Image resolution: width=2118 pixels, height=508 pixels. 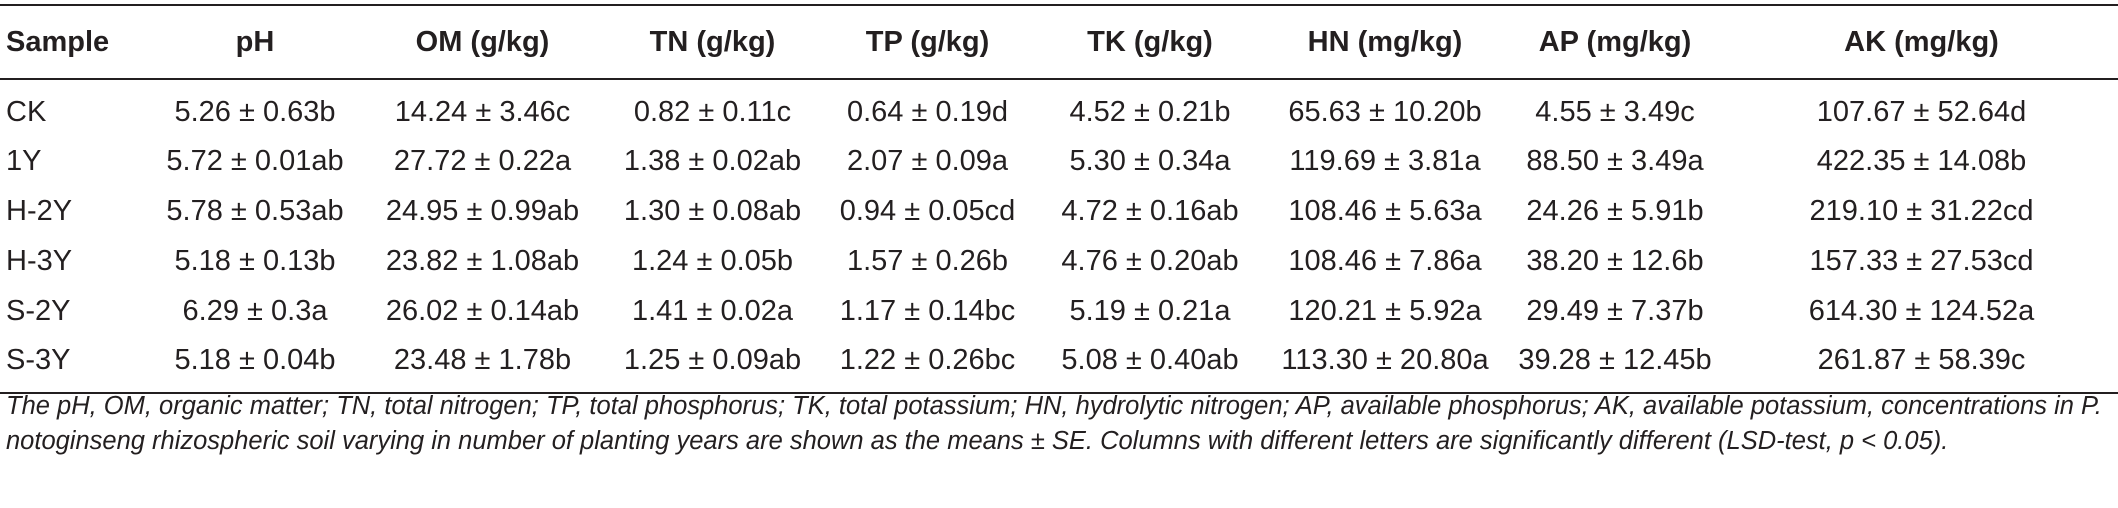 What do you see at coordinates (1615, 365) in the screenshot?
I see `cell-ap: 39.28 ± 12.45b` at bounding box center [1615, 365].